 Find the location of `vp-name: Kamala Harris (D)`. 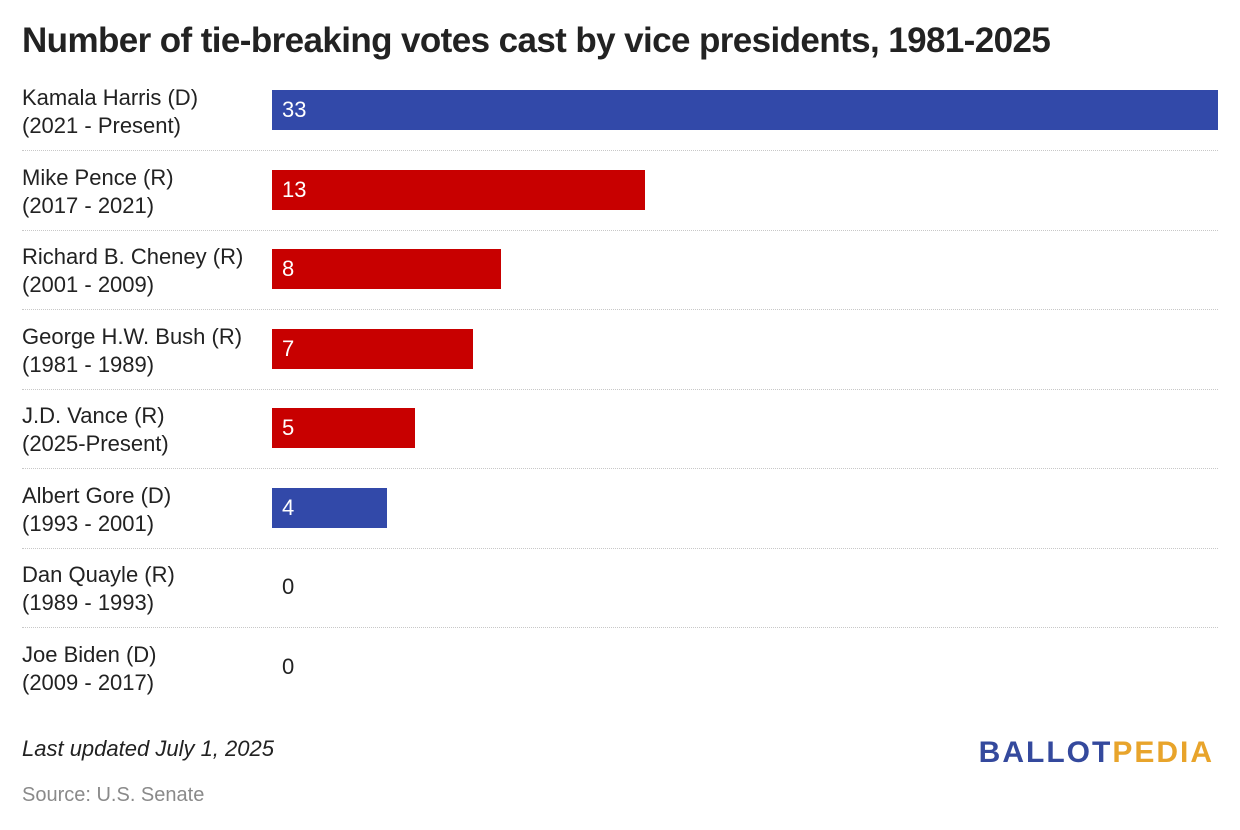

vp-name: Kamala Harris (D) is located at coordinates (110, 97).